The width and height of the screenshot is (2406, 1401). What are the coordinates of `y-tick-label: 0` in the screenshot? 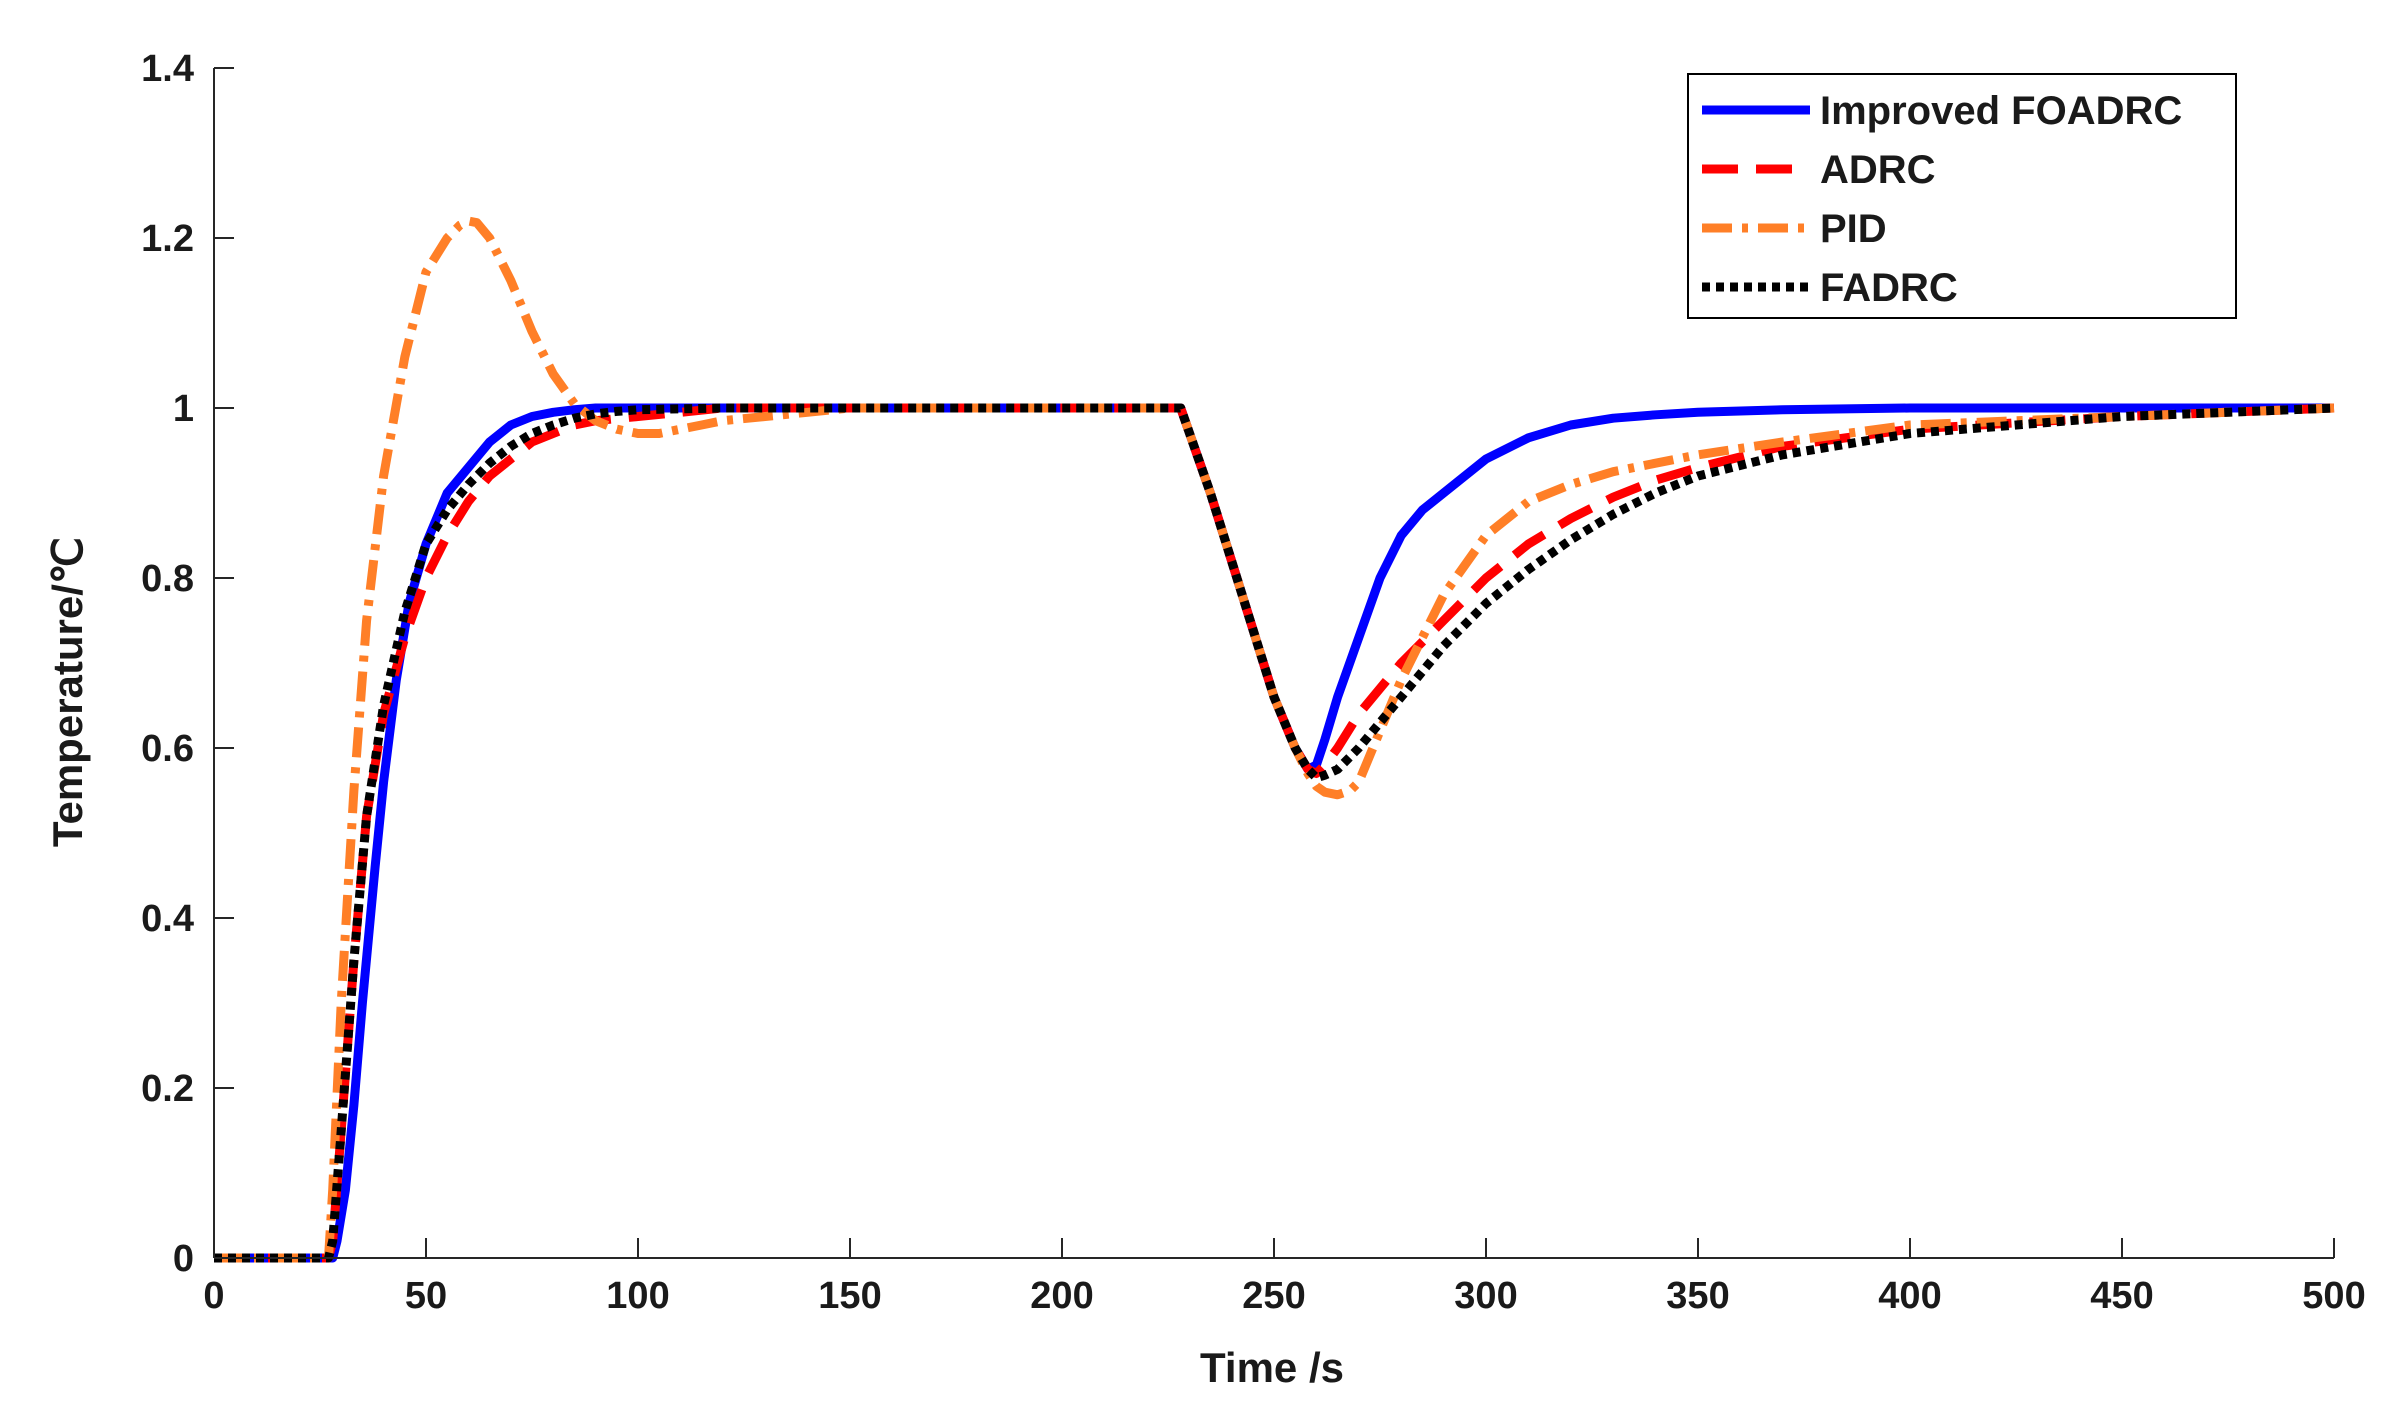 It's located at (183, 1259).